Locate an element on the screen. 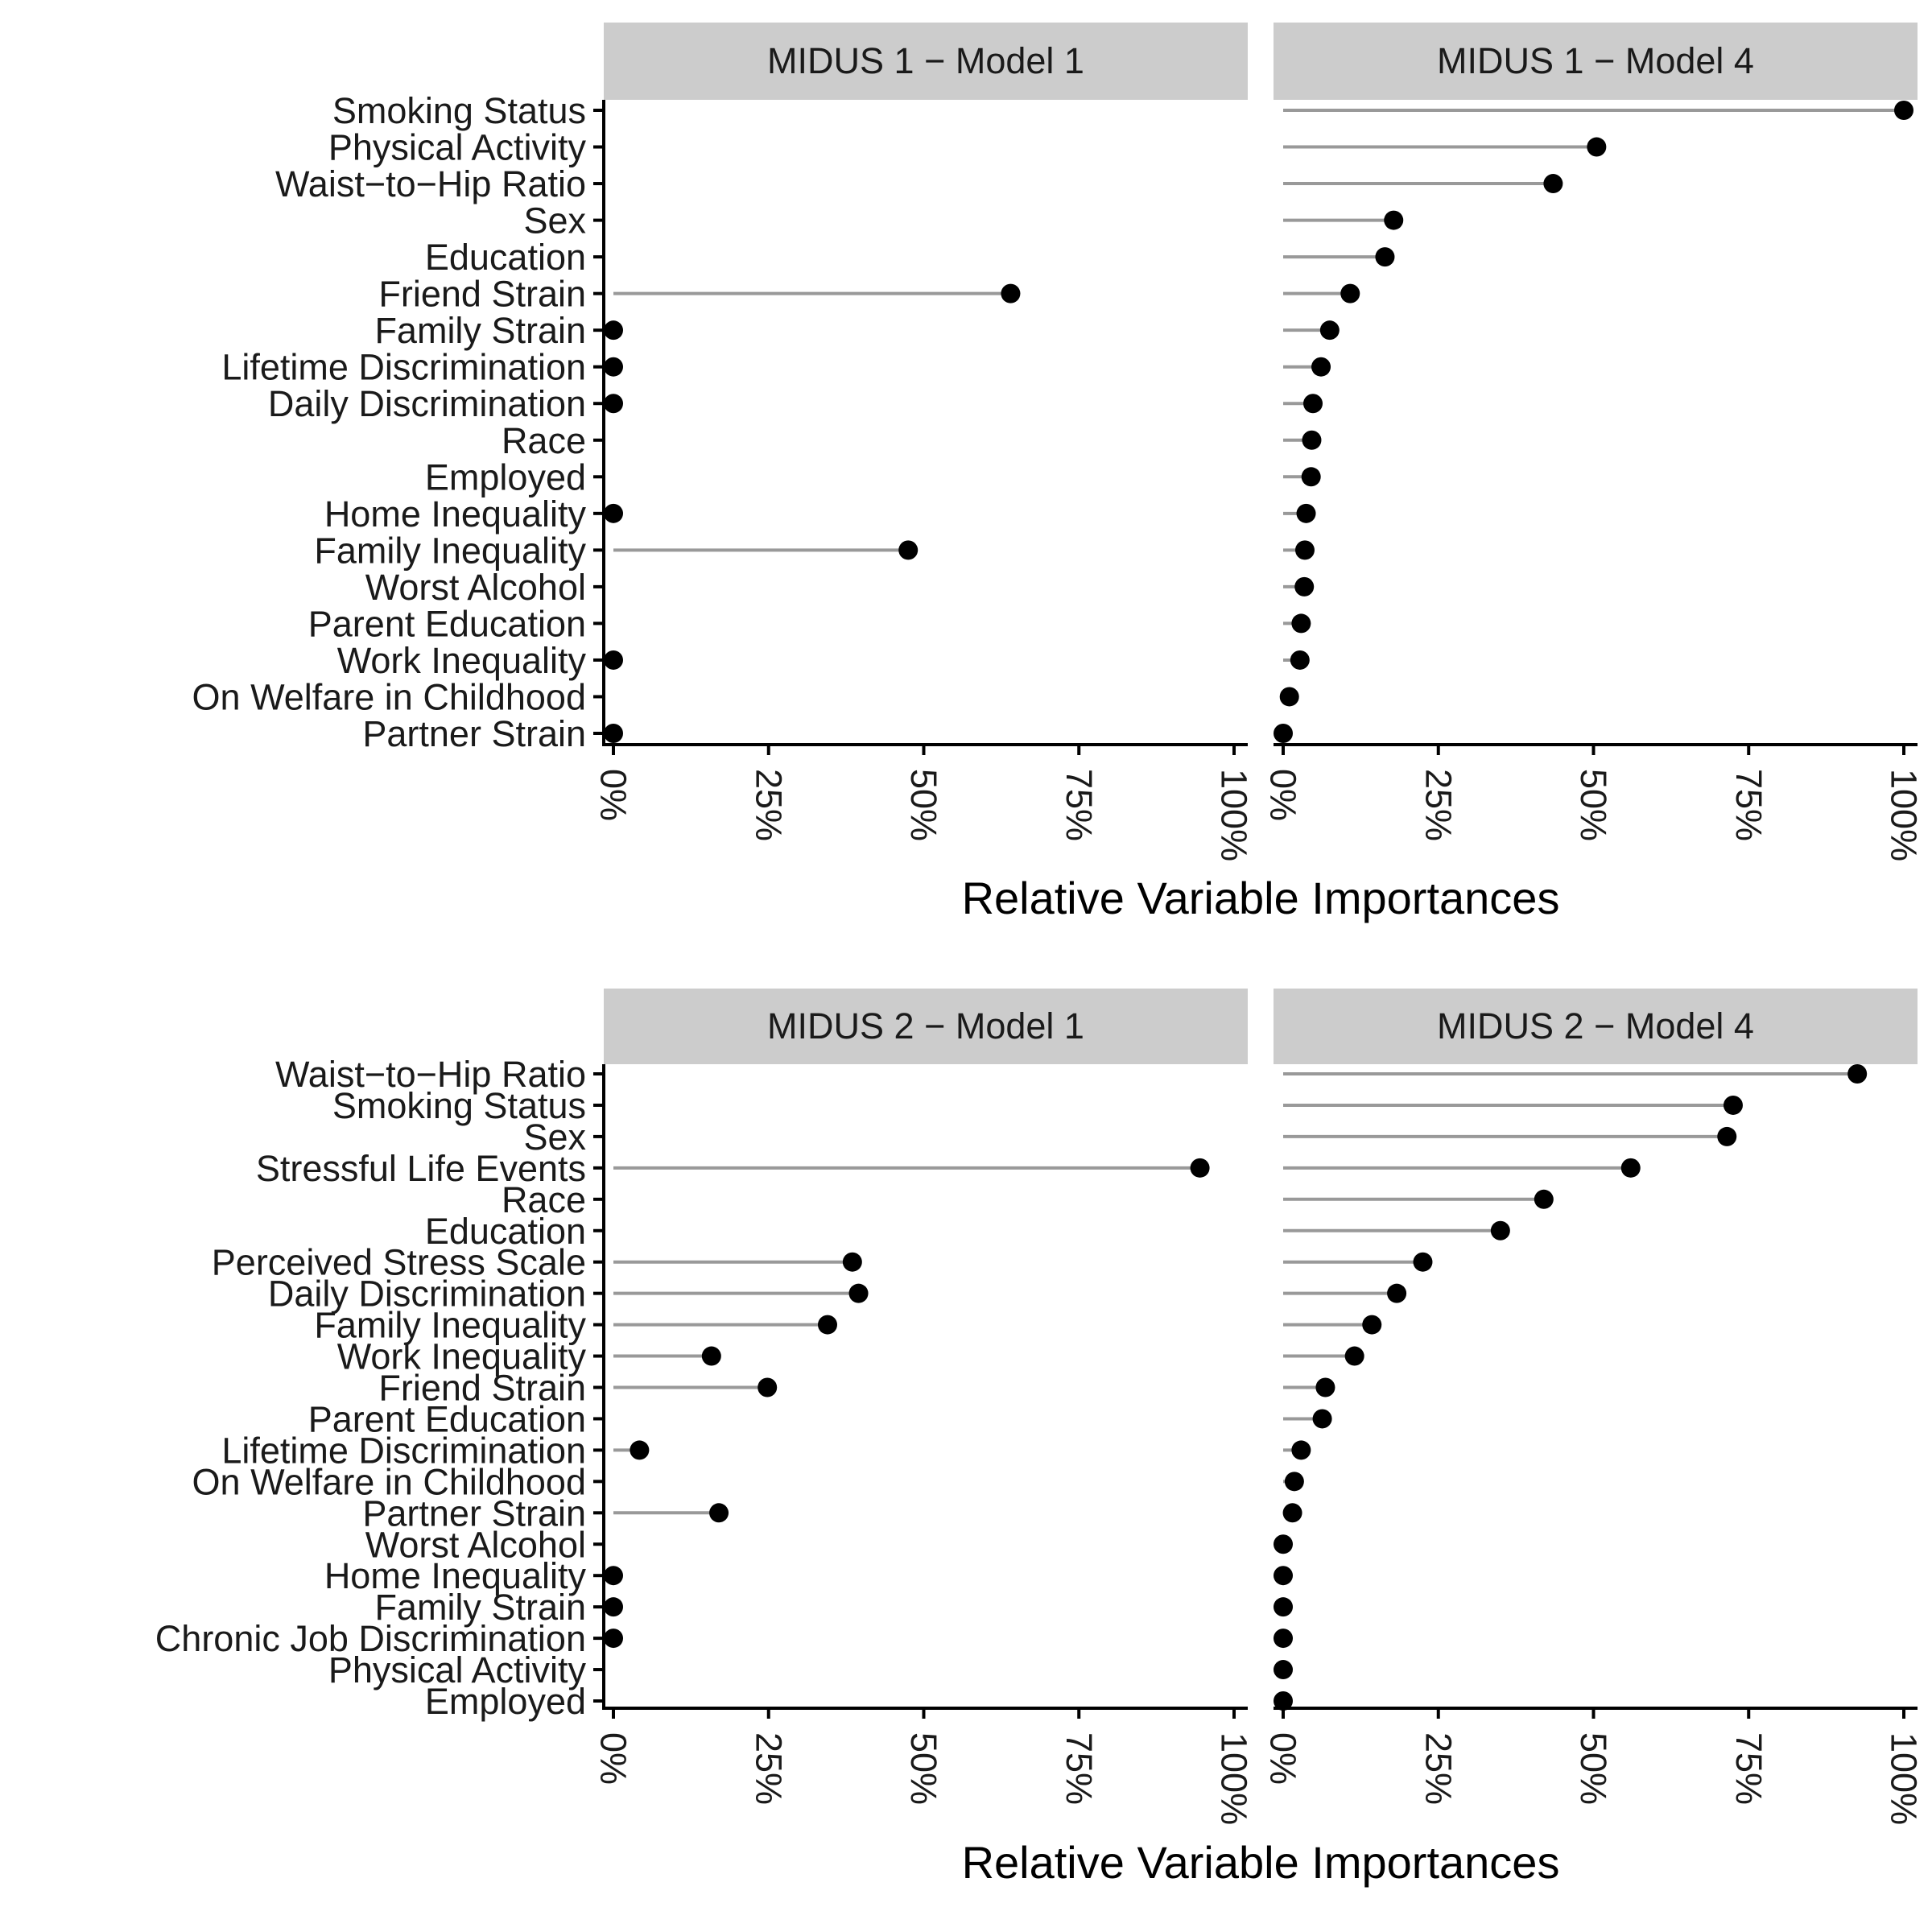 The image size is (1932, 1932). facet-title: MIDUS 1 − Model 1 is located at coordinates (926, 60).